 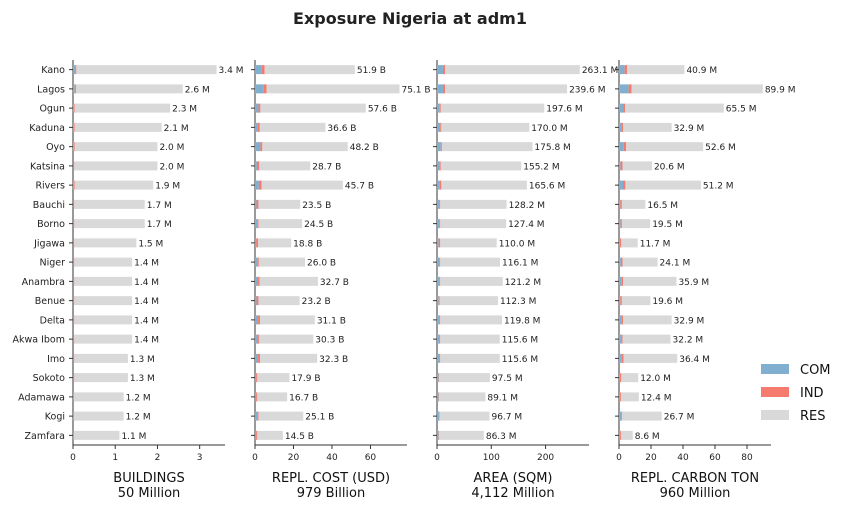 What do you see at coordinates (159, 225) in the screenshot?
I see `bar-value-label: 1.7 M` at bounding box center [159, 225].